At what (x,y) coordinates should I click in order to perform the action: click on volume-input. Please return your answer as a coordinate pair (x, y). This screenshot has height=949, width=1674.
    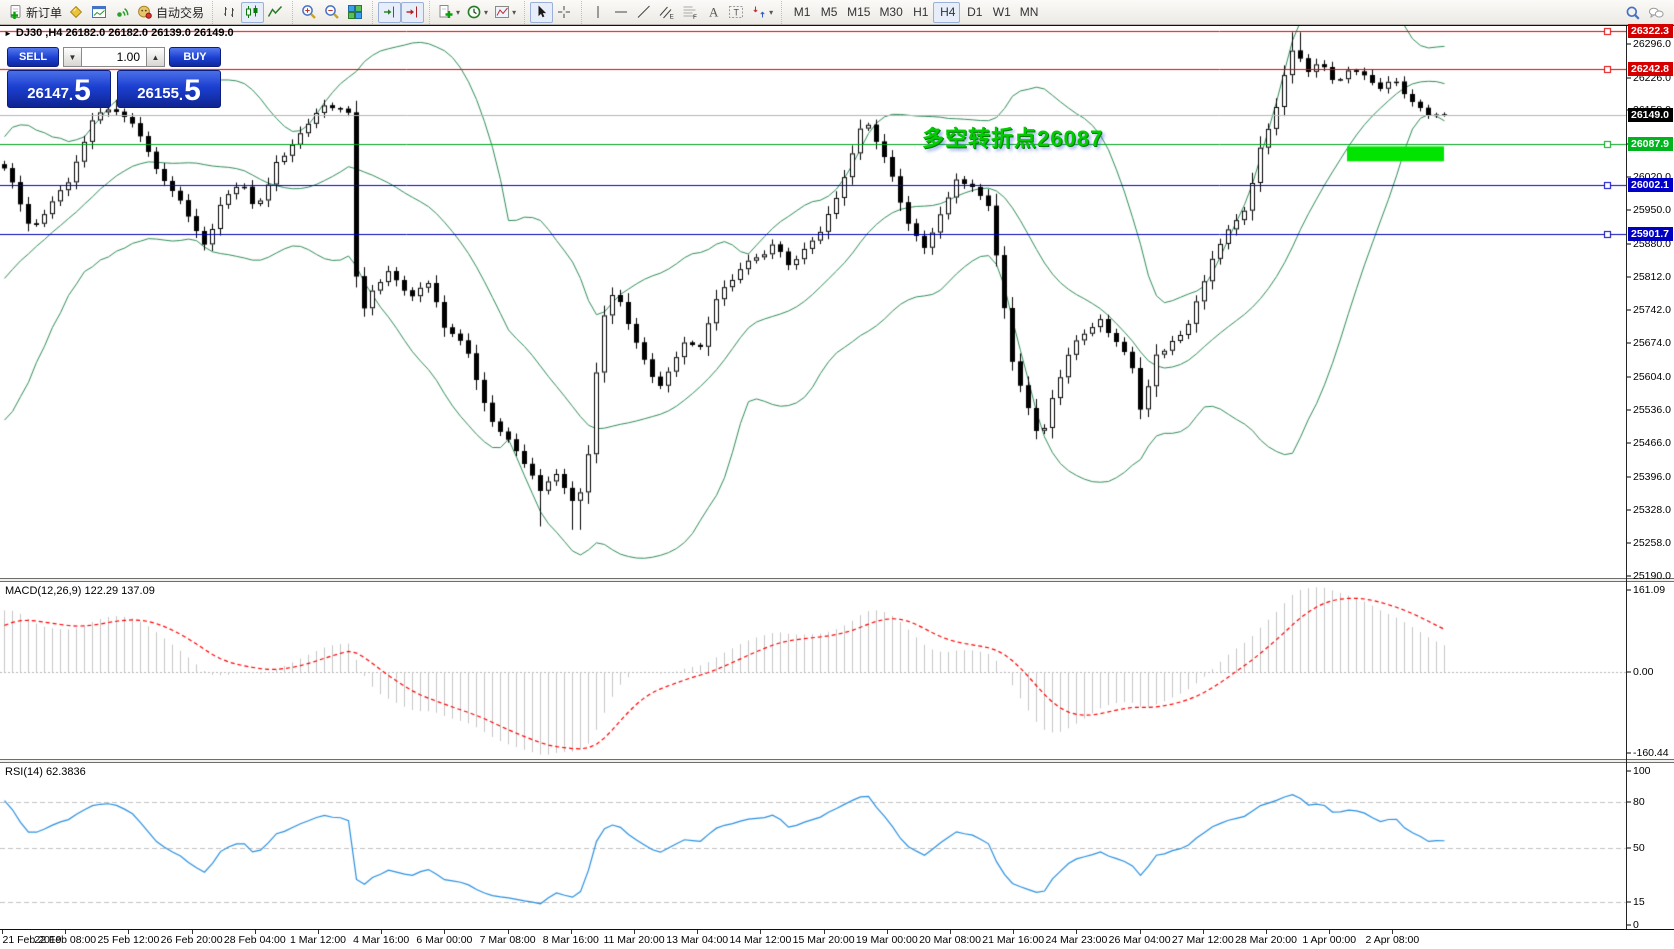
    Looking at the image, I should click on (114, 57).